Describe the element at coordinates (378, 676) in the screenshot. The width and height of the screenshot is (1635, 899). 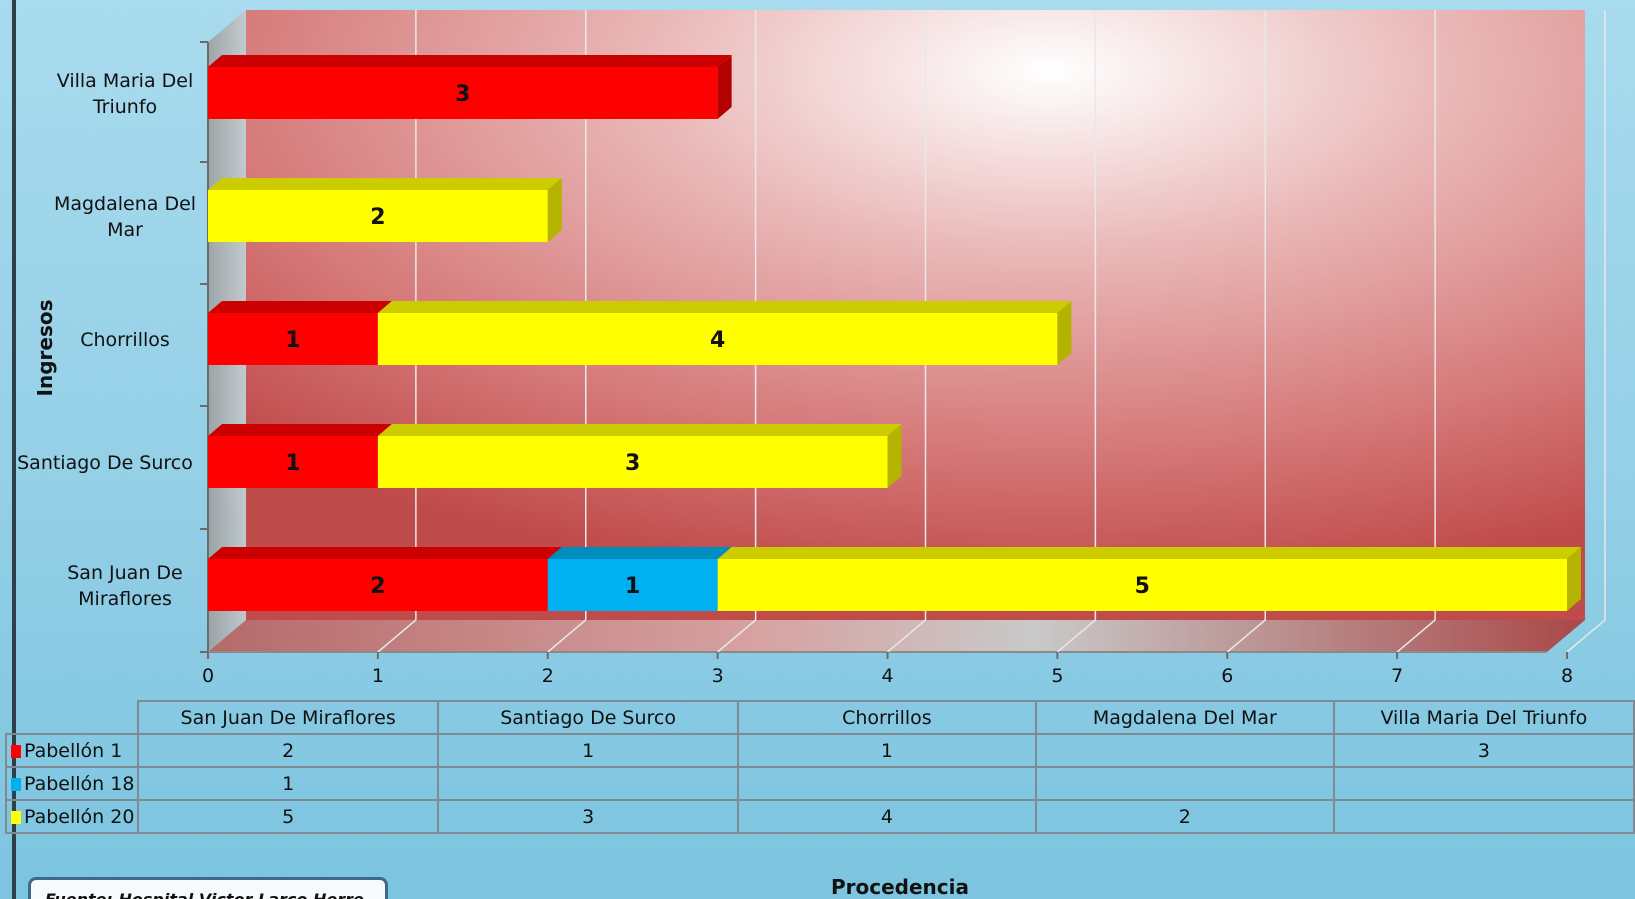
I see `x-tick-label: 1` at that location.